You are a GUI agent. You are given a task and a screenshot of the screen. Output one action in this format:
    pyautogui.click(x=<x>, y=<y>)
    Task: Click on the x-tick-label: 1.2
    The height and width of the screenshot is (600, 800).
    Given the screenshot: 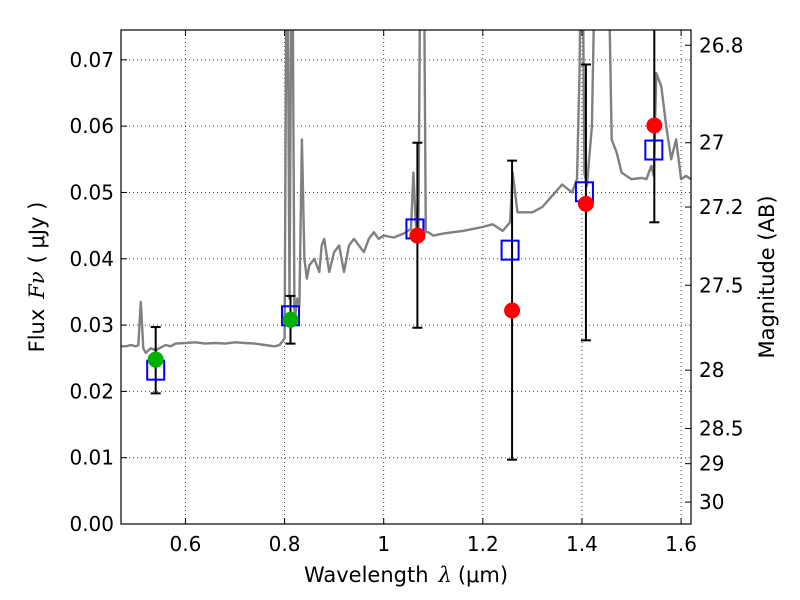 What is the action you would take?
    pyautogui.click(x=483, y=544)
    